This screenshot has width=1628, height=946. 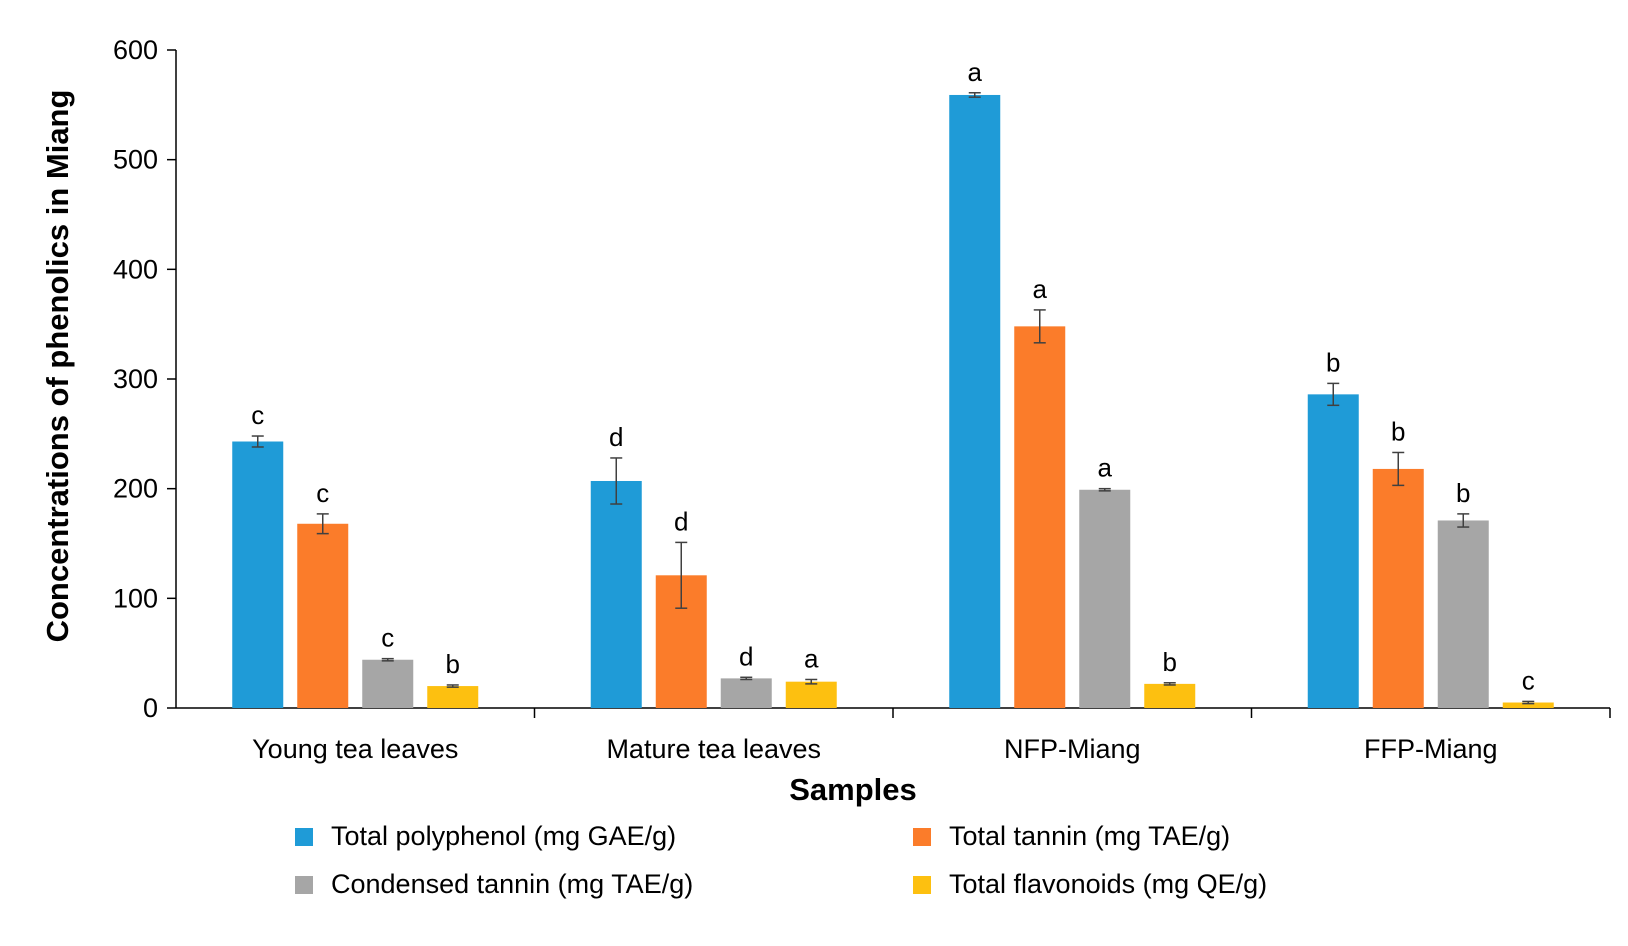 What do you see at coordinates (1431, 749) in the screenshot?
I see `category-label: FFP-Miang` at bounding box center [1431, 749].